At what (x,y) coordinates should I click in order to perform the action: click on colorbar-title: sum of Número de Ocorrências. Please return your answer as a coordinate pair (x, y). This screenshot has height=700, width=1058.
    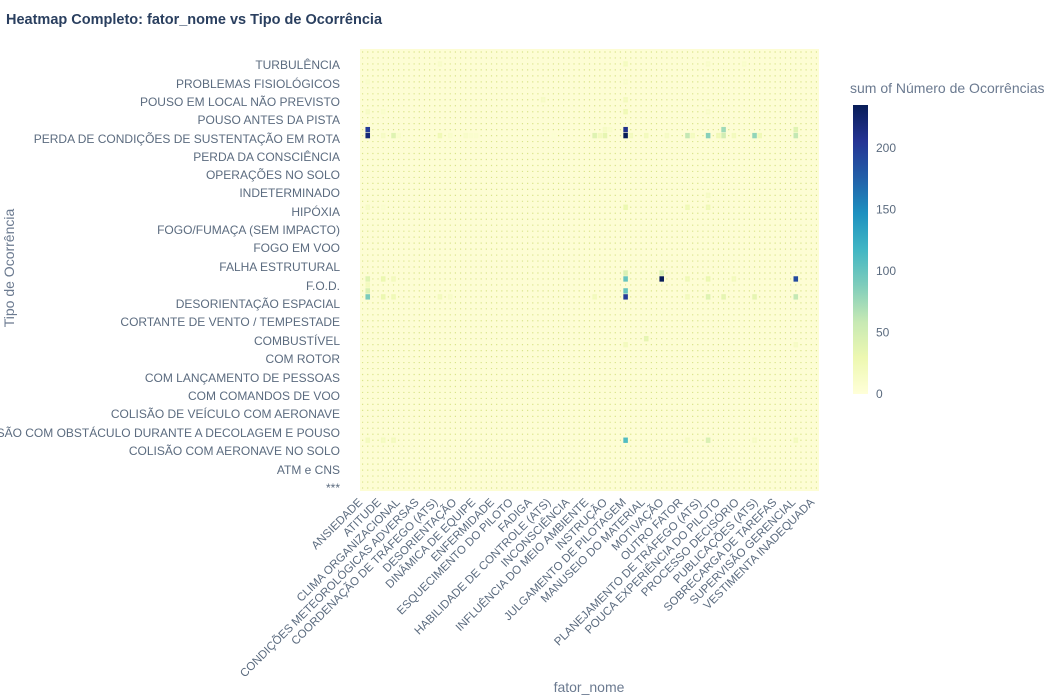
    Looking at the image, I should click on (947, 88).